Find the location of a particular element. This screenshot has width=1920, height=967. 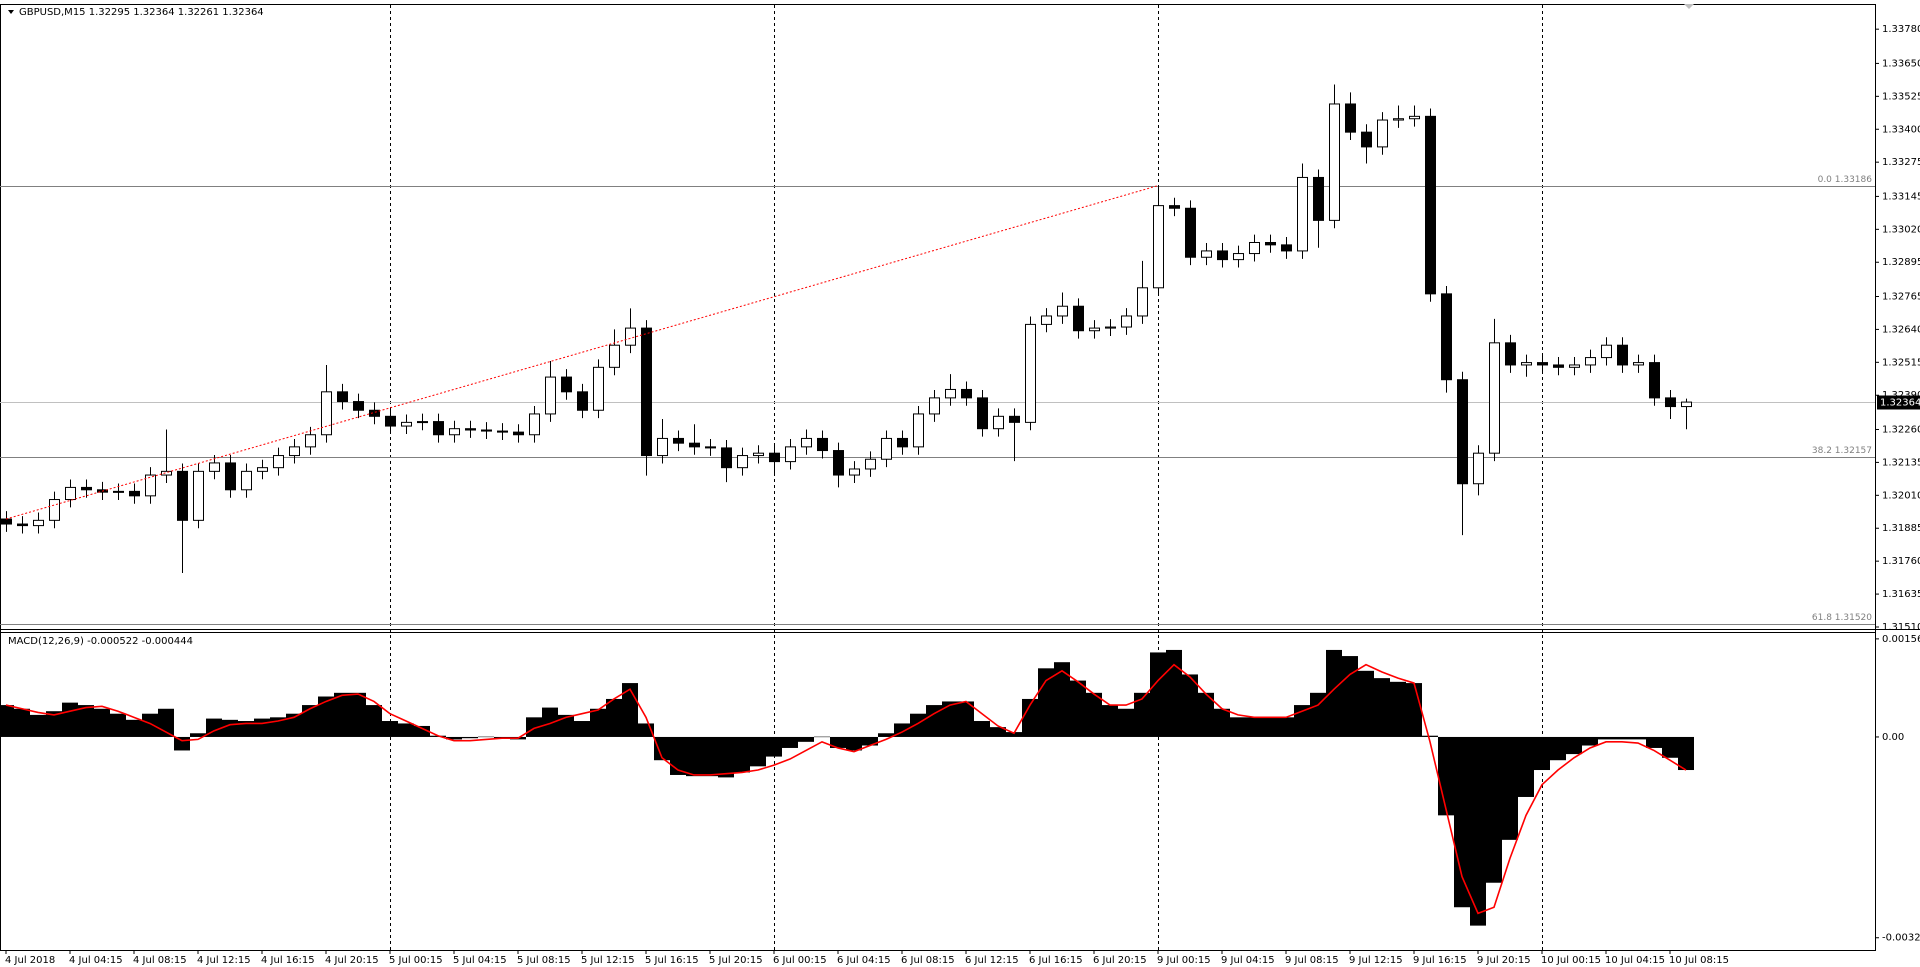

x-tick-label: 5 Jul 20:15 is located at coordinates (736, 960).